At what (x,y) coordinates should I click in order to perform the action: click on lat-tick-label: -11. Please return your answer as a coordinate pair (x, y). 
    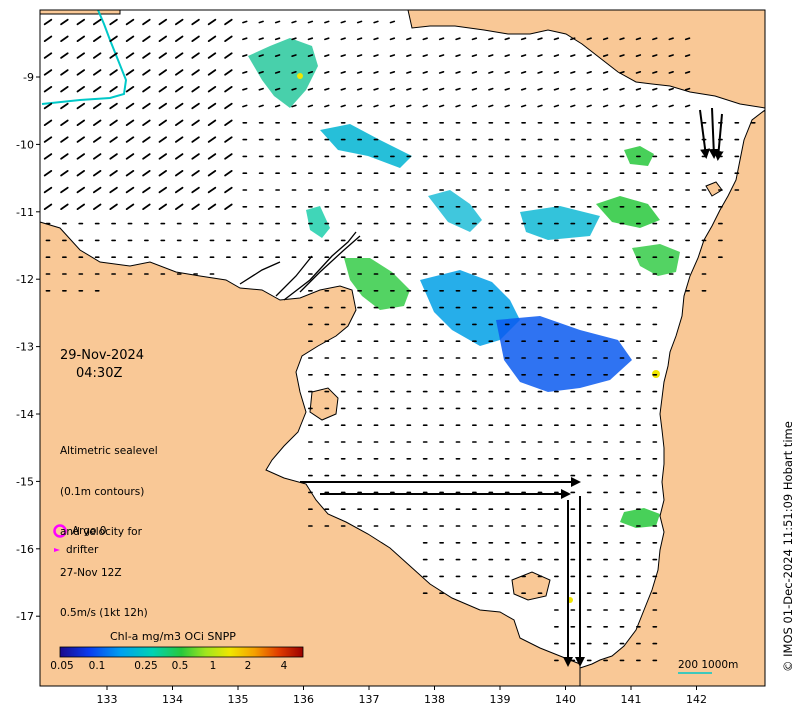
    Looking at the image, I should click on (25, 212).